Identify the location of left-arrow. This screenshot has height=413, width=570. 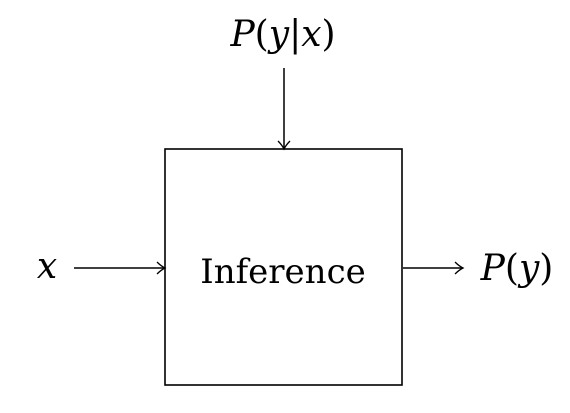
(120, 268).